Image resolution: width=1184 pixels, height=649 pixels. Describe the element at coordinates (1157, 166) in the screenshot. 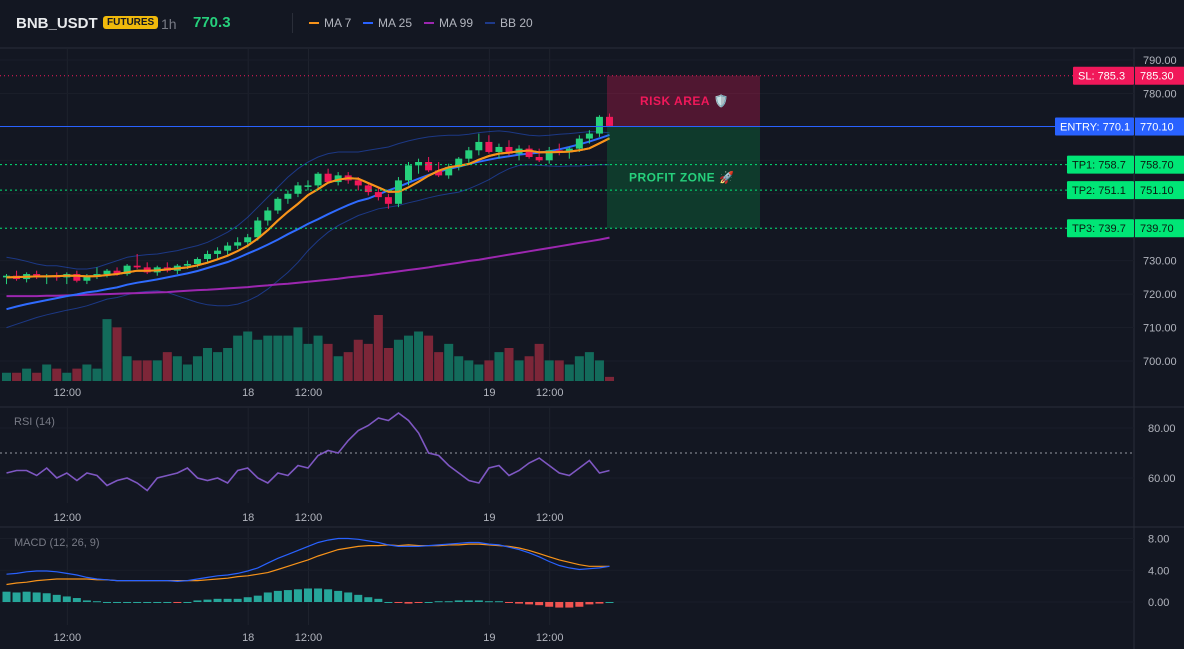

I see `tp1-tag-price: 758.70` at that location.